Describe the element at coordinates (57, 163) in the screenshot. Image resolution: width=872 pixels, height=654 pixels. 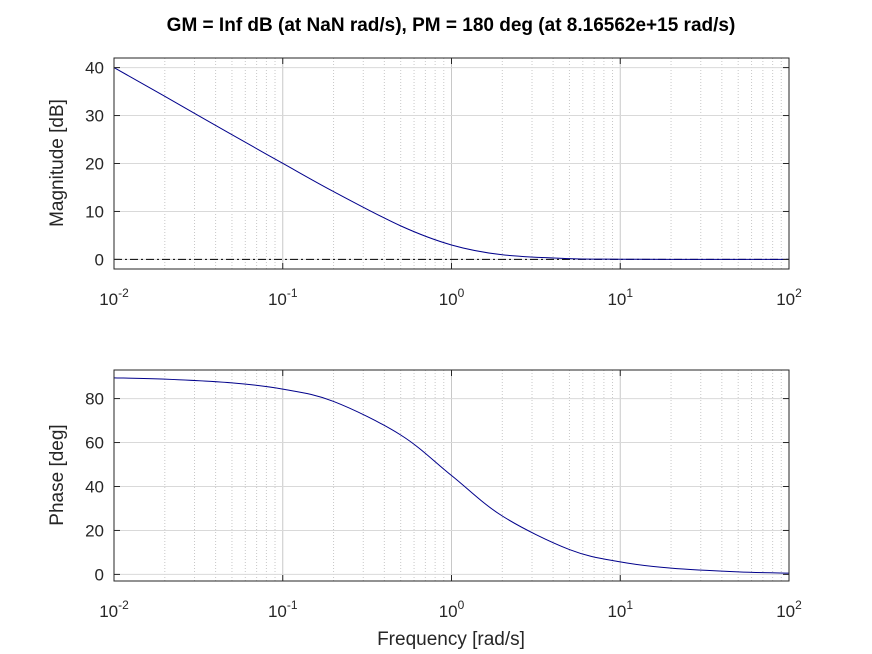
I see `magnitude-ylabel: Magnitude [dB]` at that location.